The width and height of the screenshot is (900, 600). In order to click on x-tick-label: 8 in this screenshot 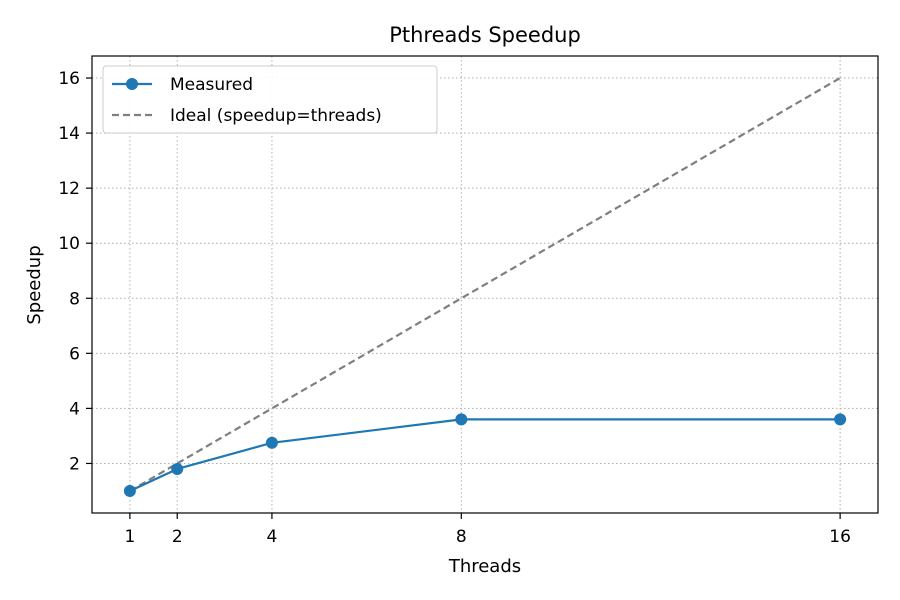, I will do `click(461, 537)`.